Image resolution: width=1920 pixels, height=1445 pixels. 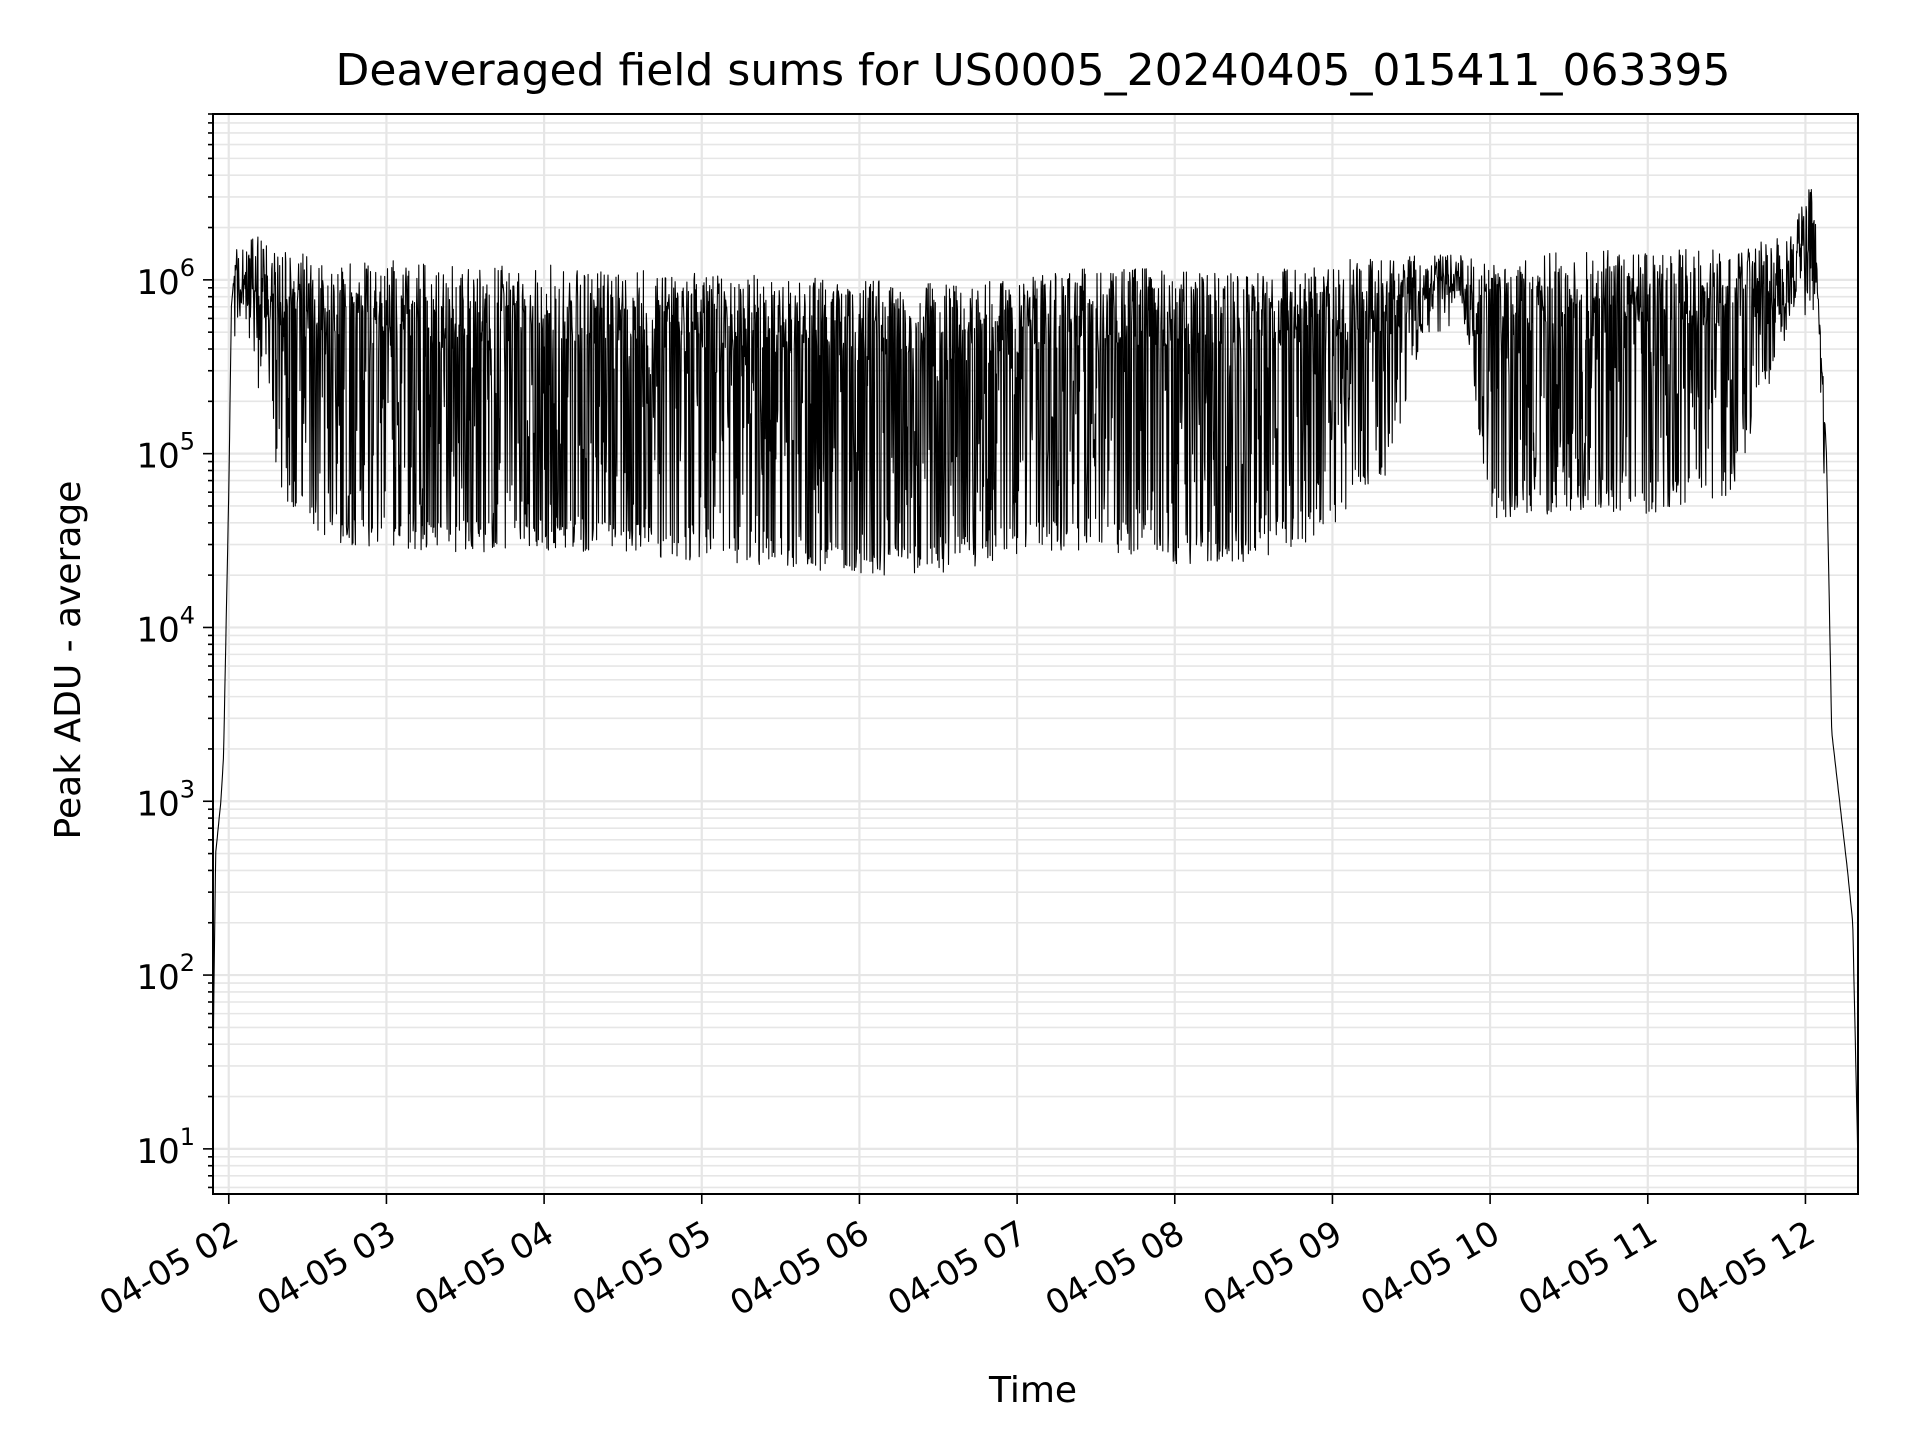 What do you see at coordinates (1032, 1390) in the screenshot?
I see `x-axis-label: Time` at bounding box center [1032, 1390].